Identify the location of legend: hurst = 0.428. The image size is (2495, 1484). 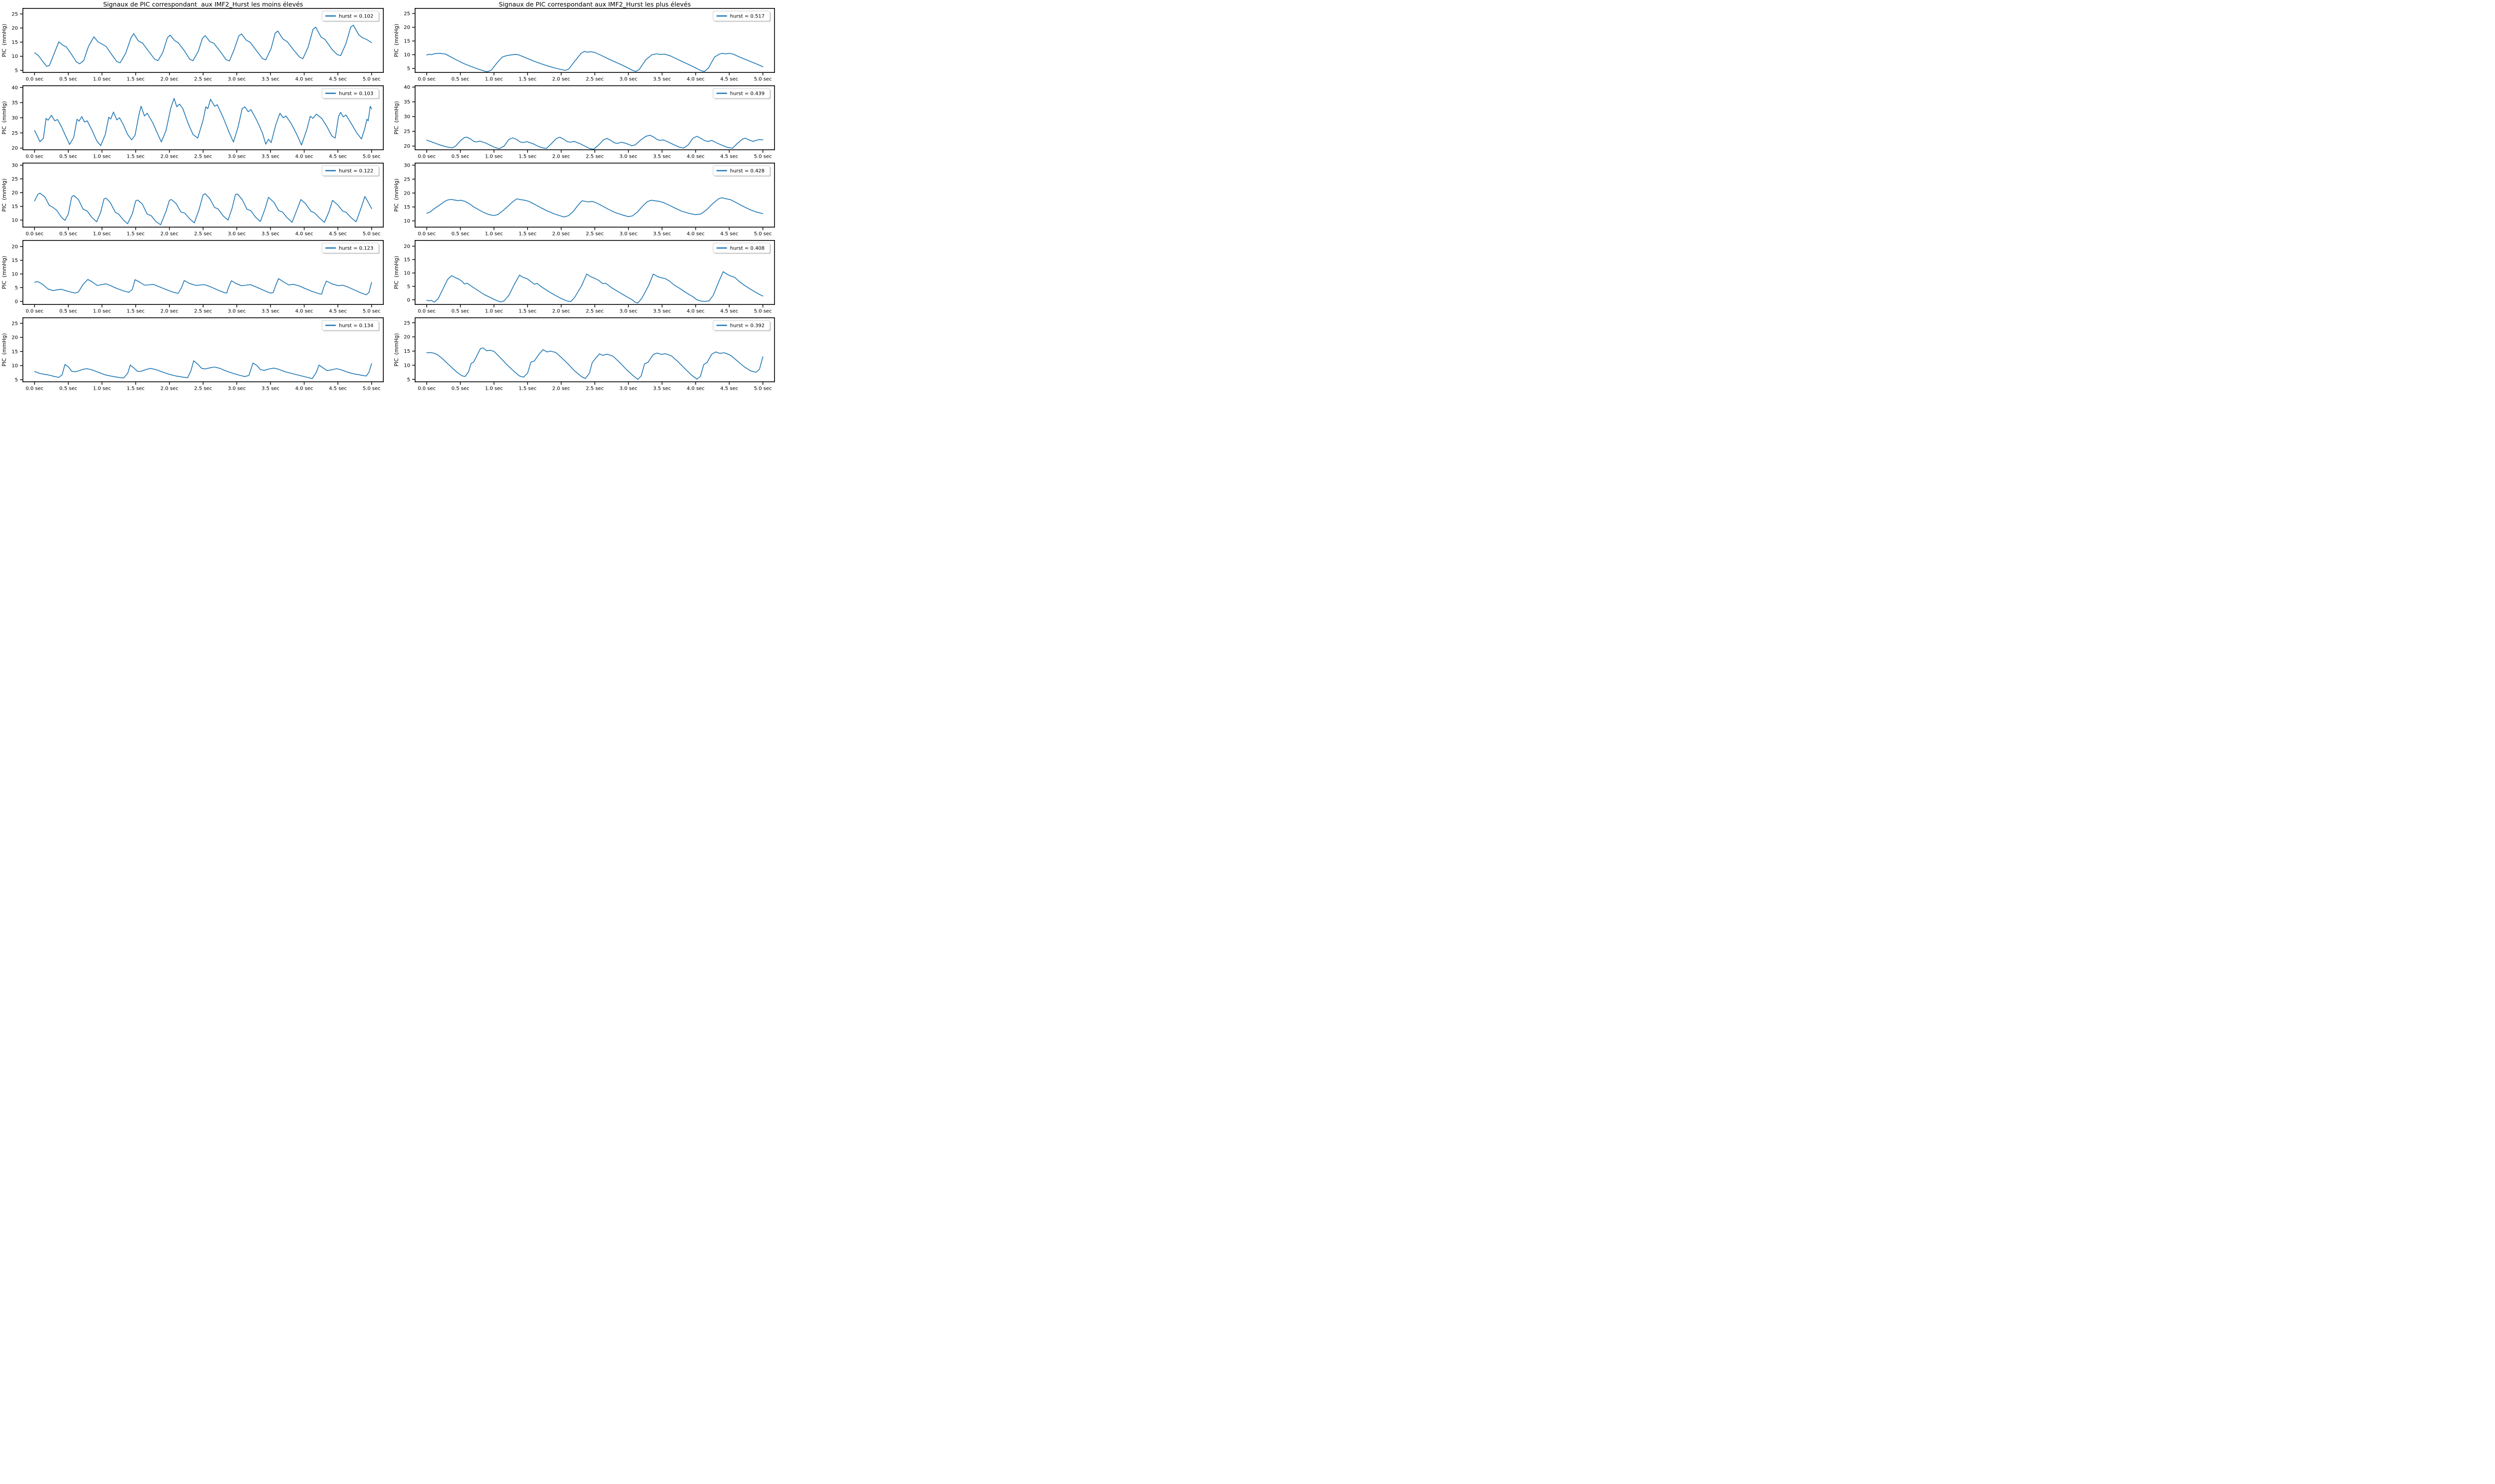
(742, 171).